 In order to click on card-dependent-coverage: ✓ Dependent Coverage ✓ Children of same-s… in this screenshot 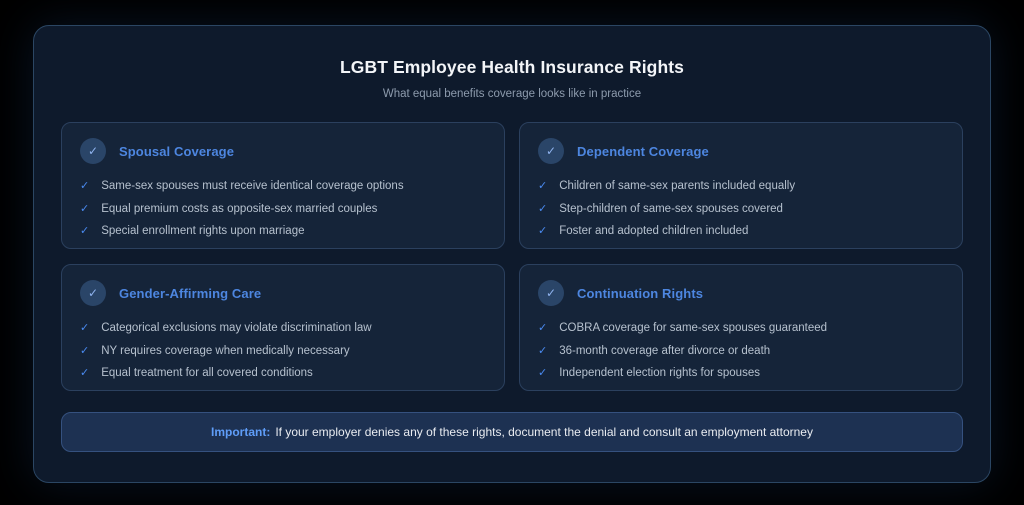, I will do `click(741, 185)`.